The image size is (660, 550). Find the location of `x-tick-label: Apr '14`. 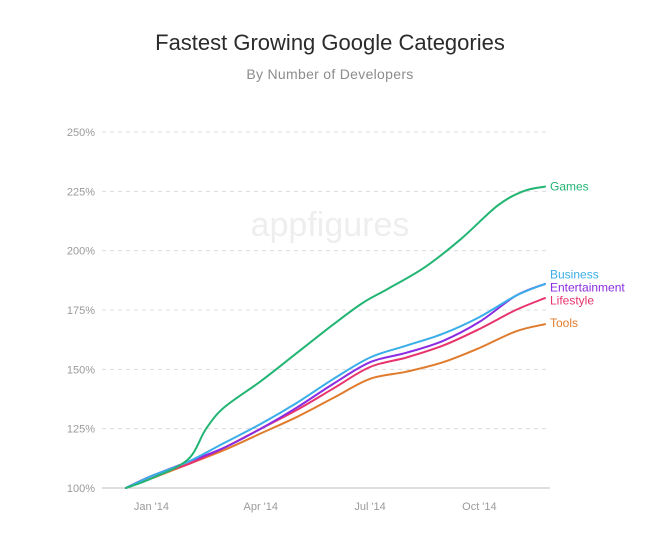

x-tick-label: Apr '14 is located at coordinates (261, 507).